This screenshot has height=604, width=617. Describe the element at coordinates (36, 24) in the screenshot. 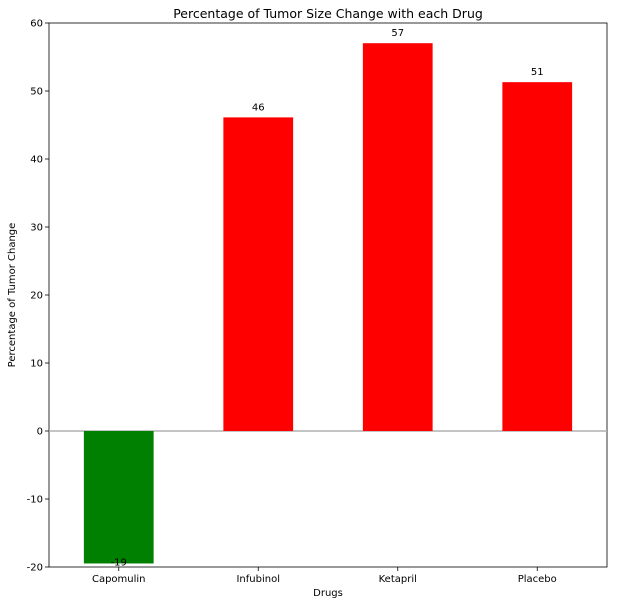

I see `y-tick-label: 60` at that location.